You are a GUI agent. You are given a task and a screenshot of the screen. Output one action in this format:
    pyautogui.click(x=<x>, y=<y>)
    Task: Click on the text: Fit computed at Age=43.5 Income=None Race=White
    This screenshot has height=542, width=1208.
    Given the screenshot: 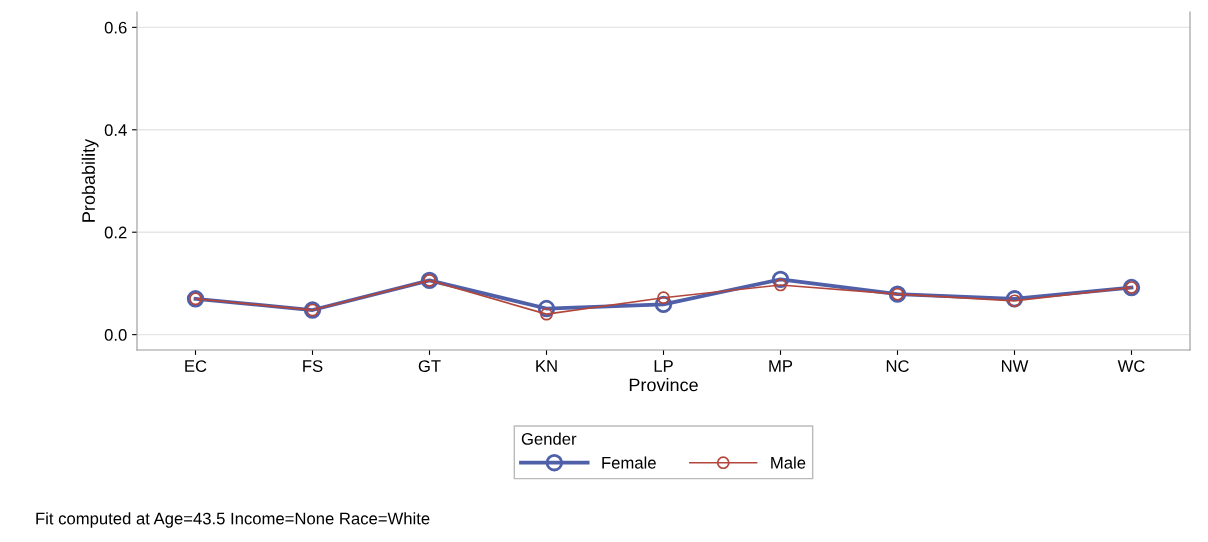 What is the action you would take?
    pyautogui.click(x=233, y=520)
    